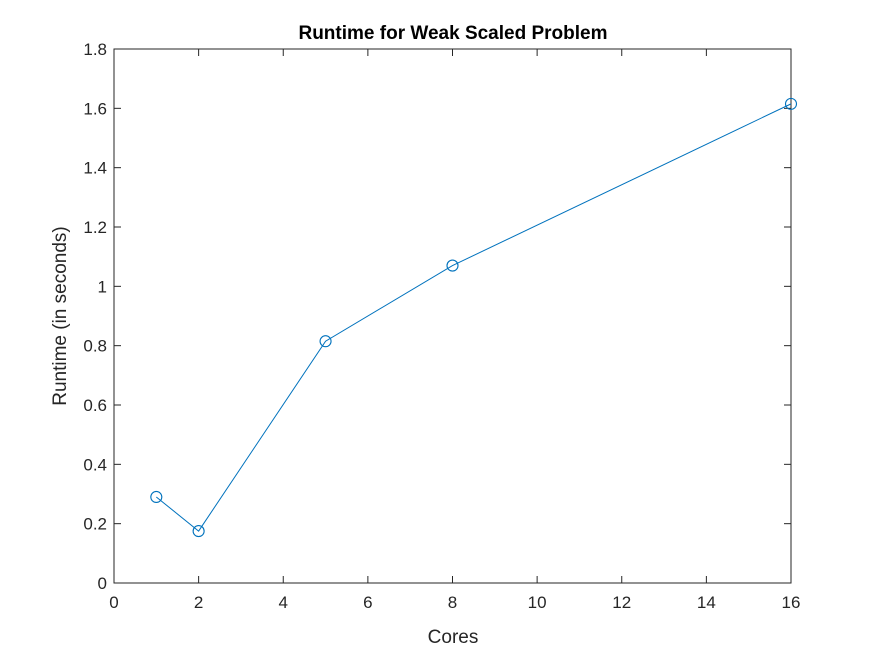 The width and height of the screenshot is (875, 656). What do you see at coordinates (95, 524) in the screenshot?
I see `y-tick-label: 0.2` at bounding box center [95, 524].